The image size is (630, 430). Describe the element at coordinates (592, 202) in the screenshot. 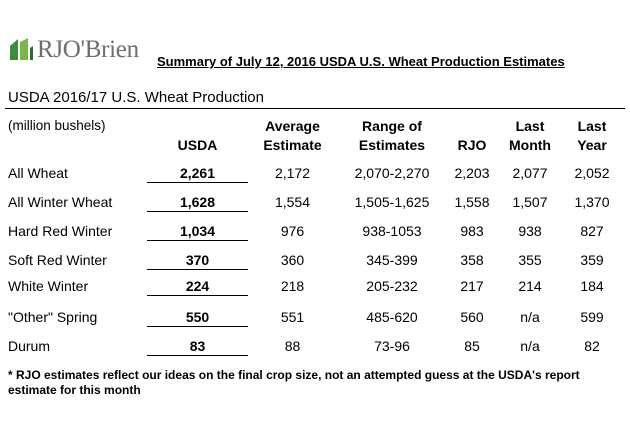

I see `last-year-value: 1,370` at that location.